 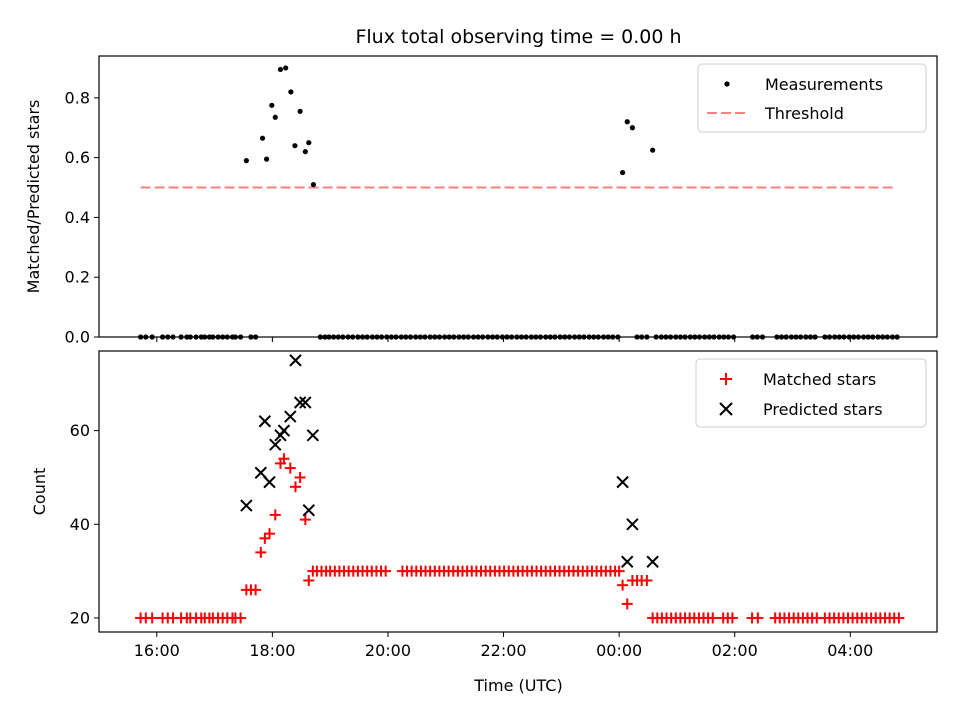 I want to click on x-tick-label: 00:00, so click(x=619, y=650).